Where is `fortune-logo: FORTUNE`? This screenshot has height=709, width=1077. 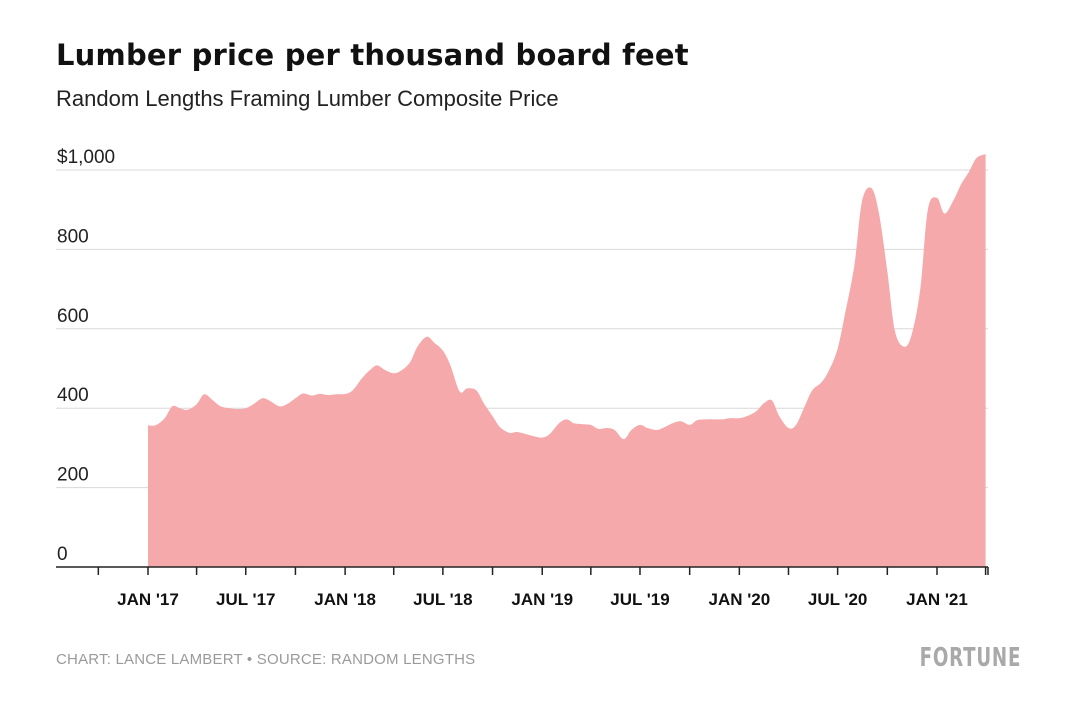
fortune-logo: FORTUNE is located at coordinates (970, 658).